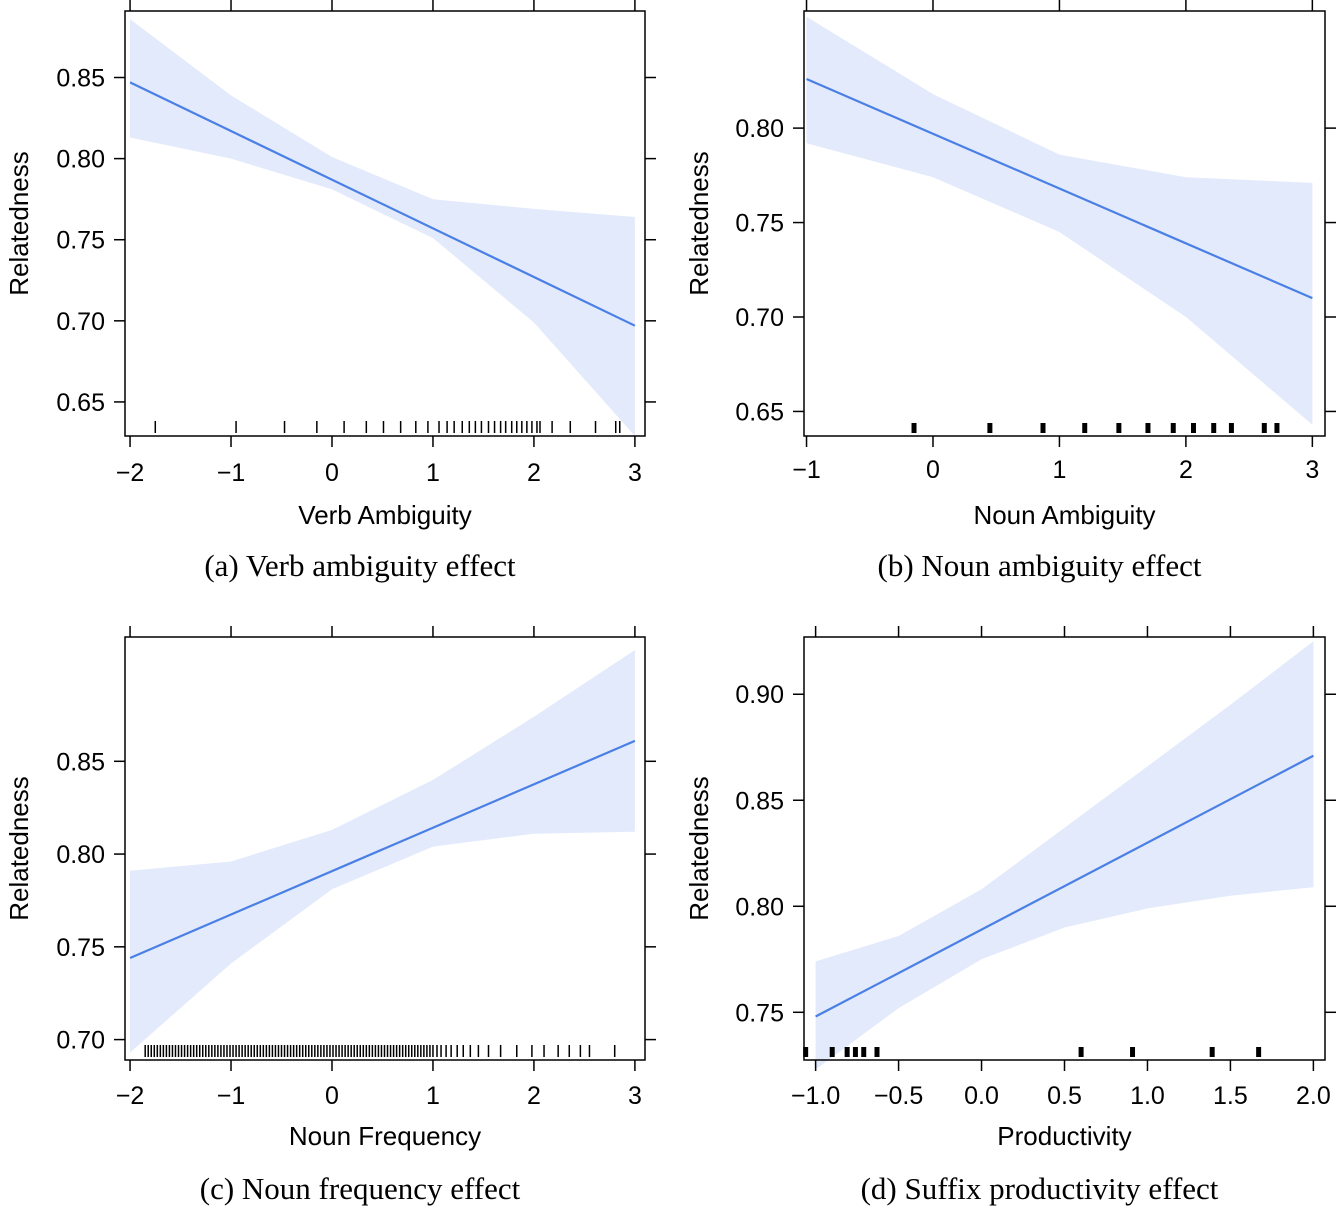 The image size is (1336, 1206). What do you see at coordinates (1064, 1096) in the screenshot?
I see `x-tick-label: 0.5` at bounding box center [1064, 1096].